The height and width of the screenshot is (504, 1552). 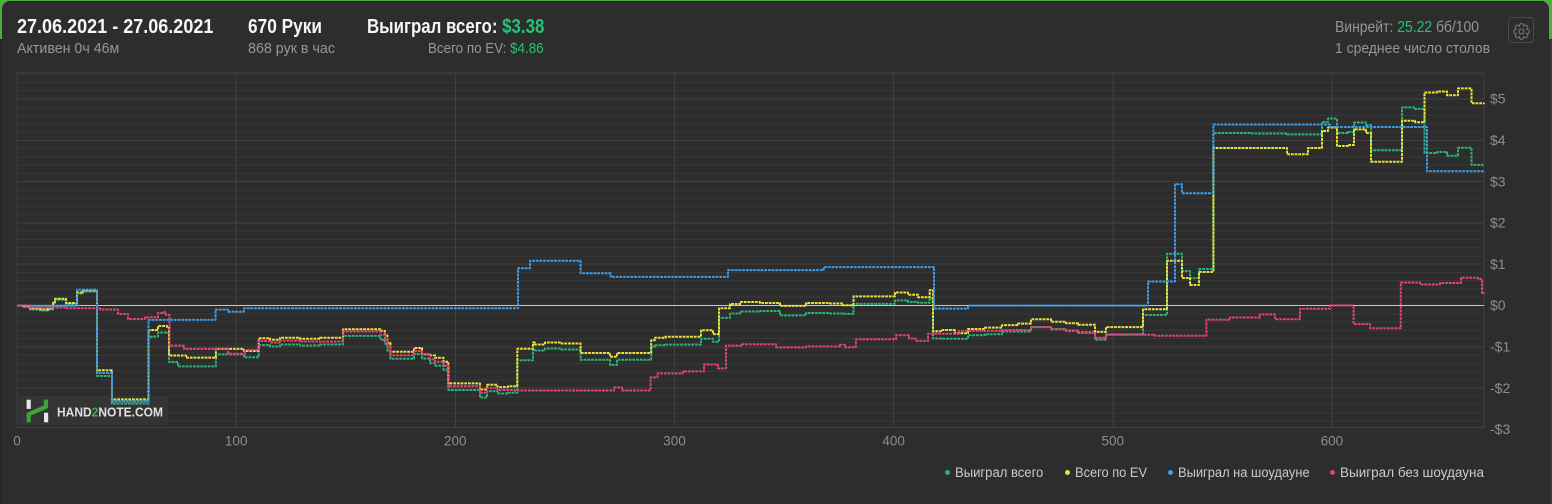 I want to click on svg-text: 300, so click(x=674, y=441).